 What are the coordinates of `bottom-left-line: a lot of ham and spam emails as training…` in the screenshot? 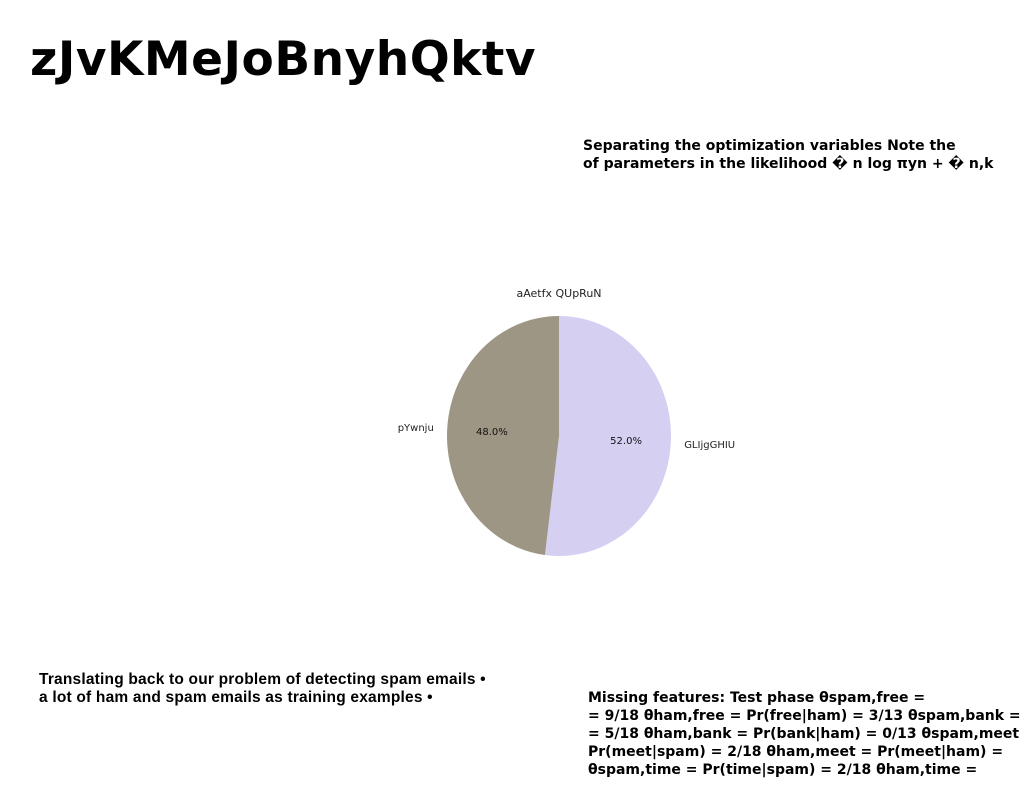 It's located at (236, 697).